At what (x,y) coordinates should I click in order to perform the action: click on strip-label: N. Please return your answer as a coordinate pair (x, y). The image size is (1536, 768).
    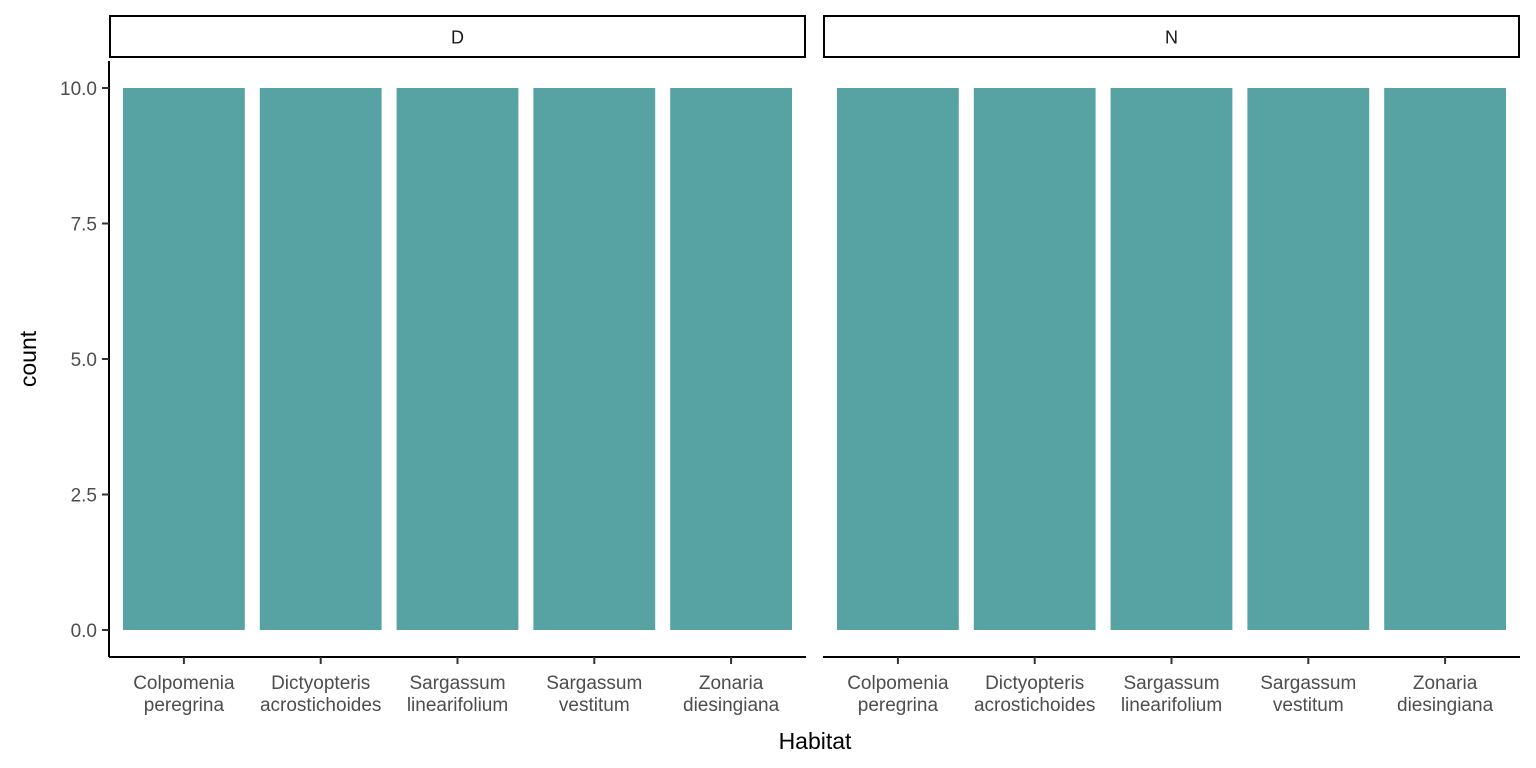
    Looking at the image, I should click on (1171, 38).